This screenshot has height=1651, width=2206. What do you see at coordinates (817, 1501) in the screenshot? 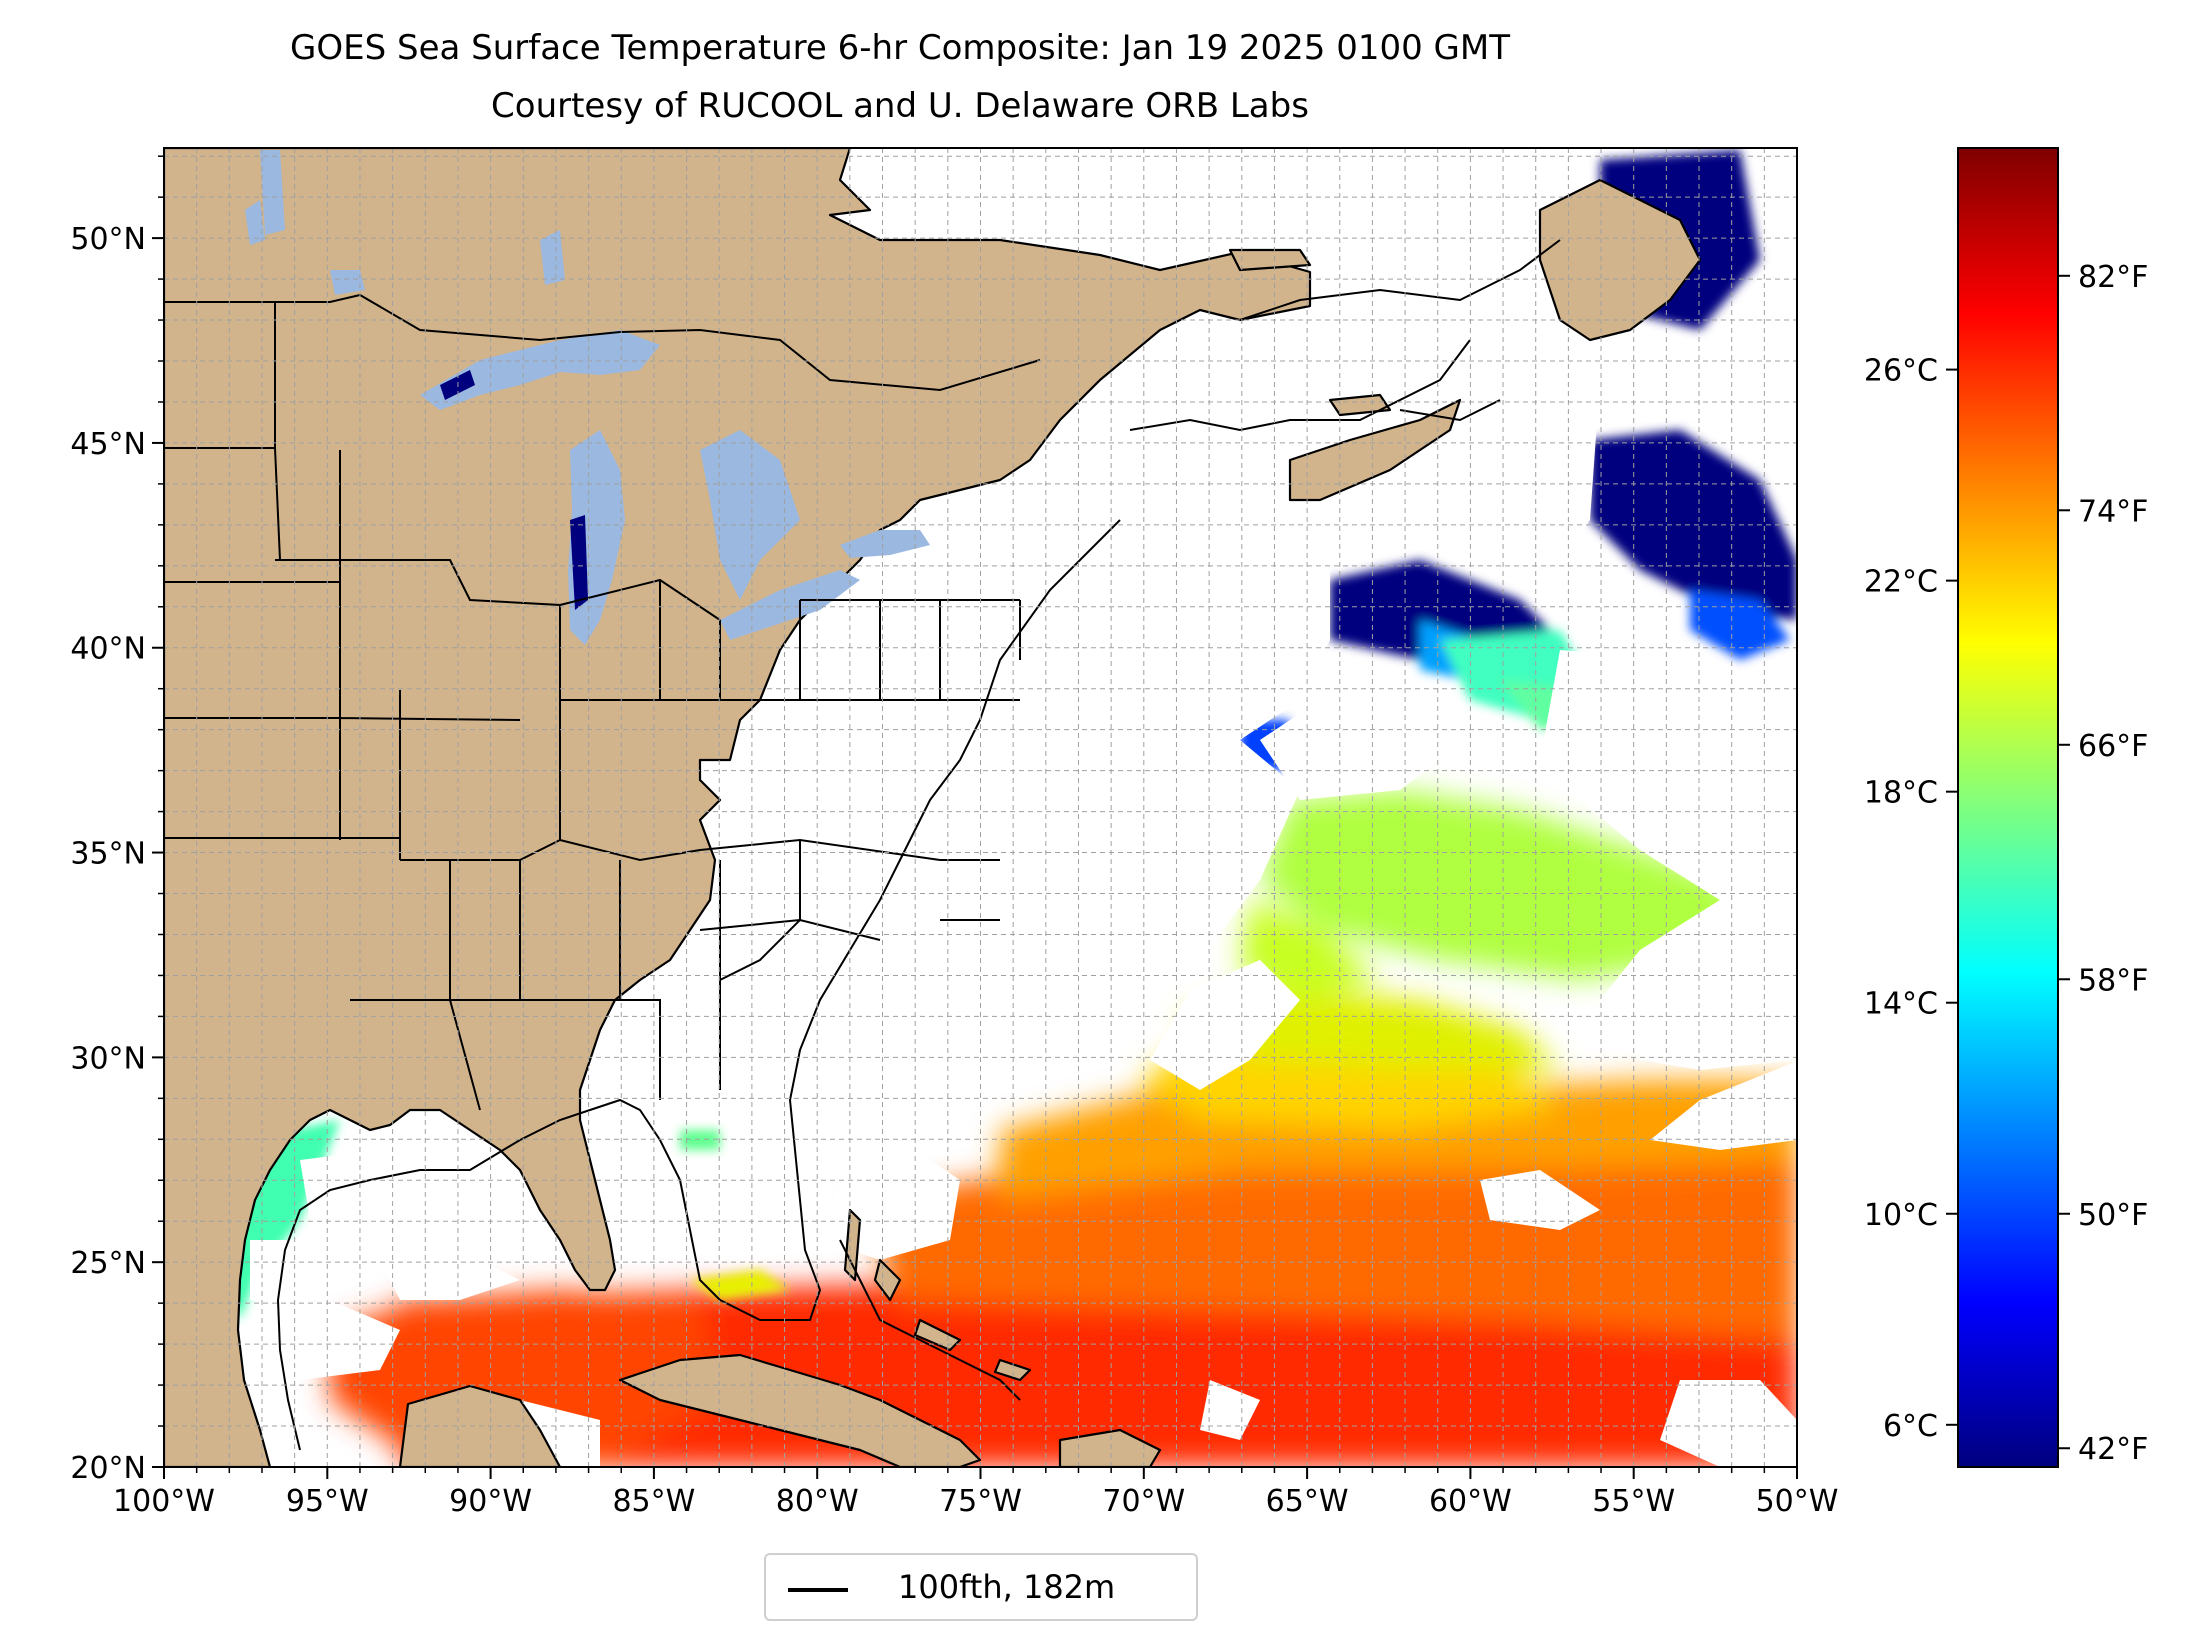
I see `lon-tick-label: 80°W` at bounding box center [817, 1501].